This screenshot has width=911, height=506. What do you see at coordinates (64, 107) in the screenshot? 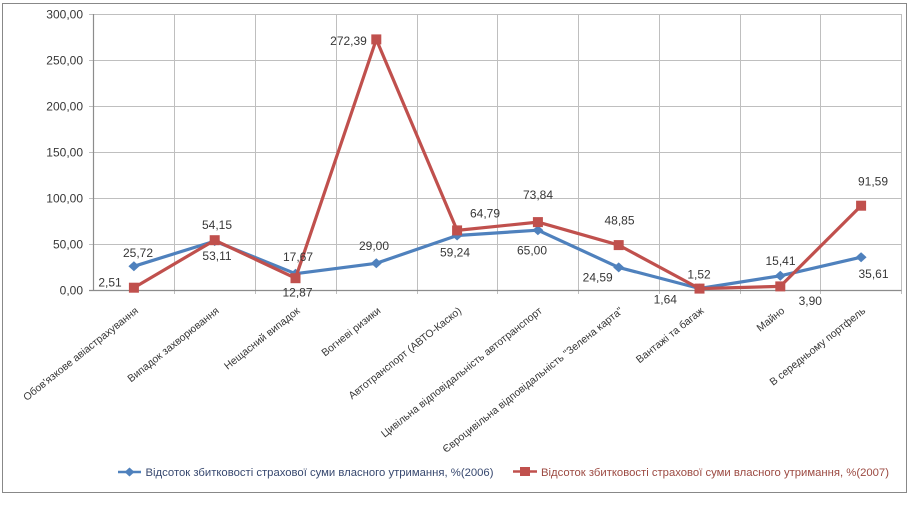
I see `svg-text: 200,00` at bounding box center [64, 107].